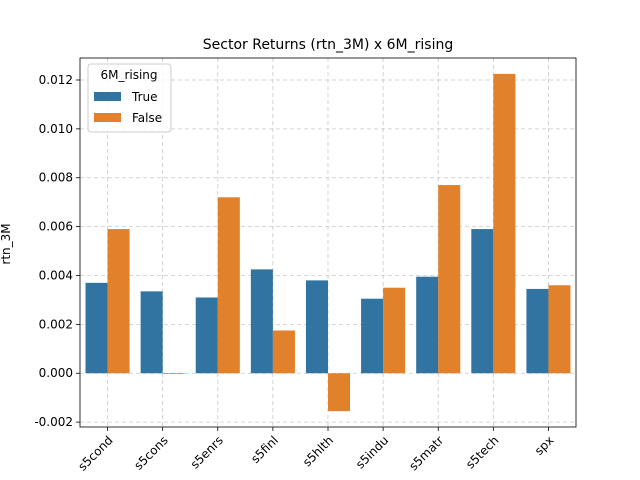 Image resolution: width=640 pixels, height=480 pixels. Describe the element at coordinates (261, 321) in the screenshot. I see `bar-s5finl-true` at that location.